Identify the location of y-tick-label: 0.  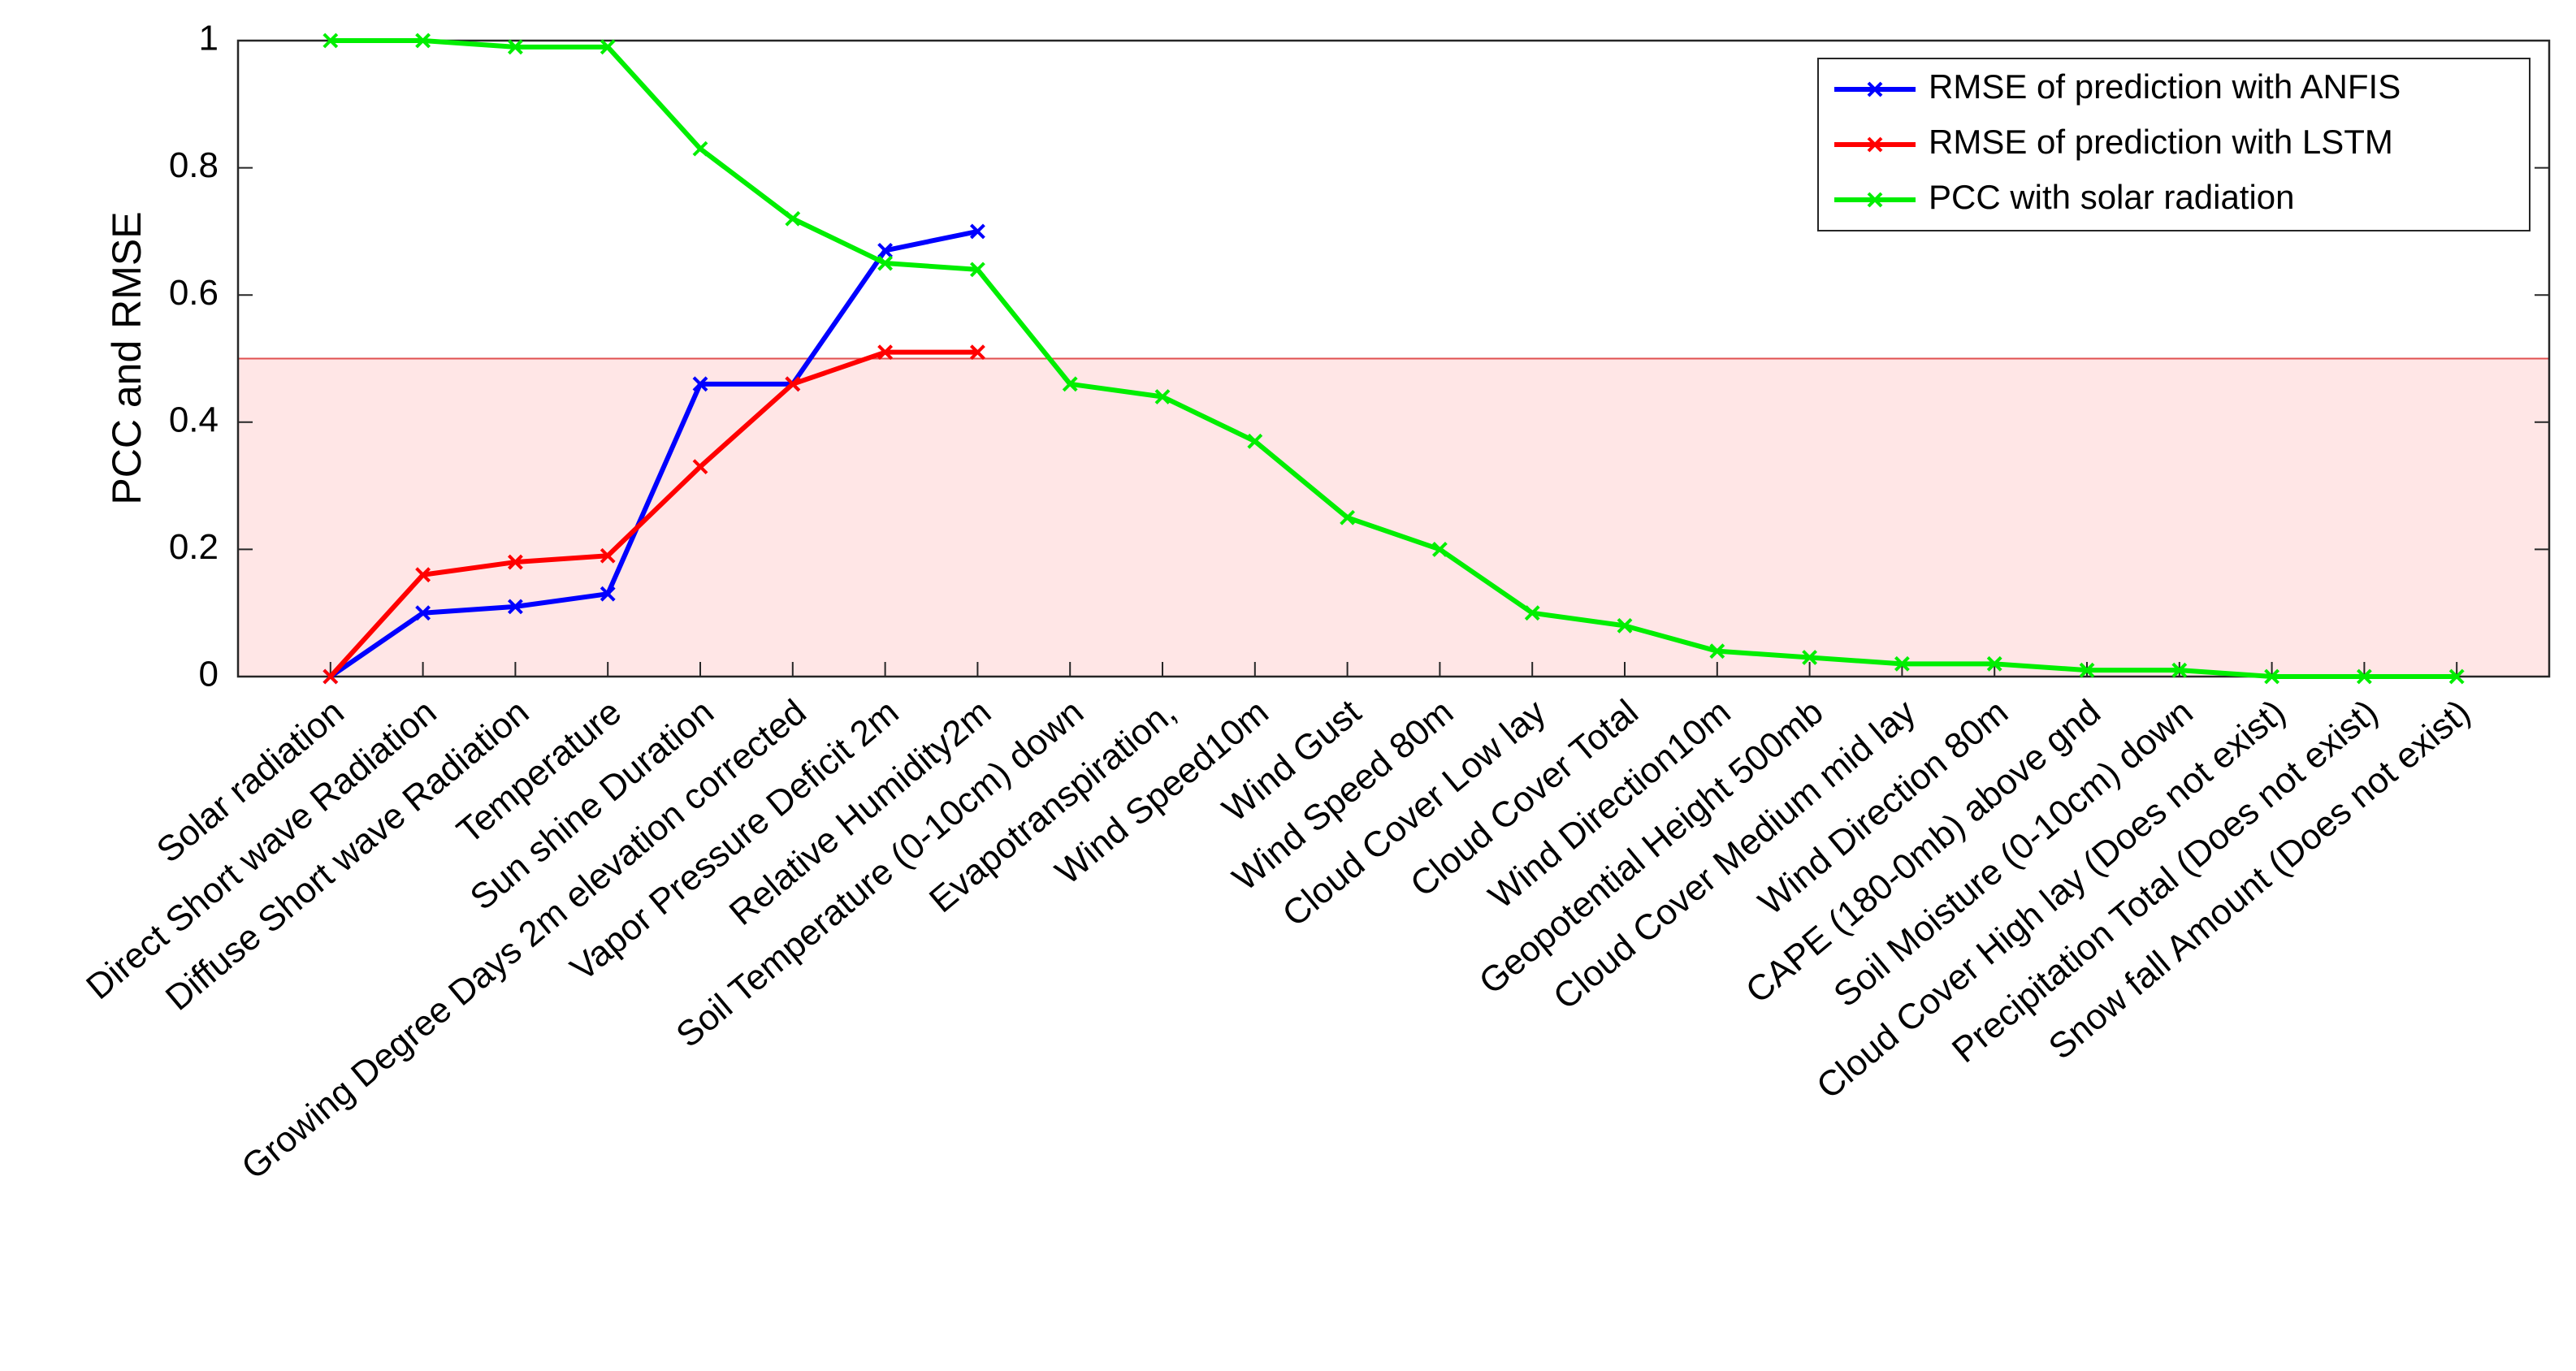
(209, 674).